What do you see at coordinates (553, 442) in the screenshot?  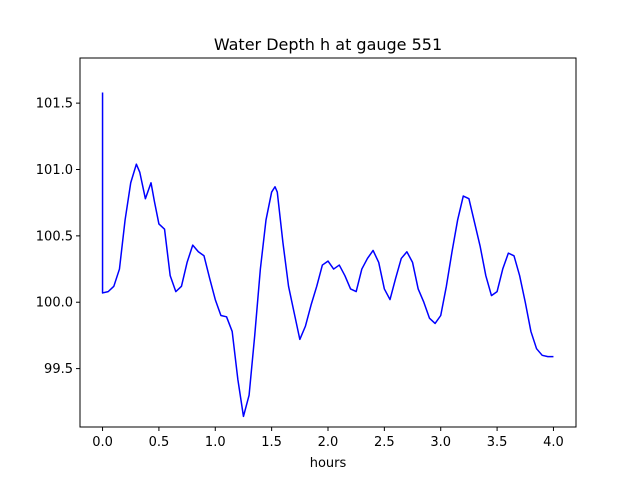 I see `x-tick-label: 4.0` at bounding box center [553, 442].